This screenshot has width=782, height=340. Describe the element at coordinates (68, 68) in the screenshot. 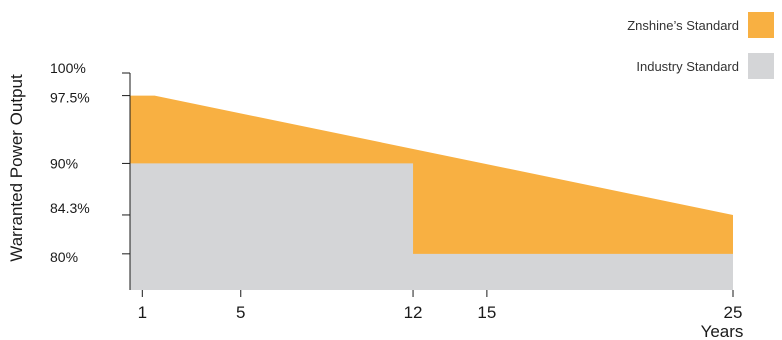

I see `y-tick-label: 100%` at that location.